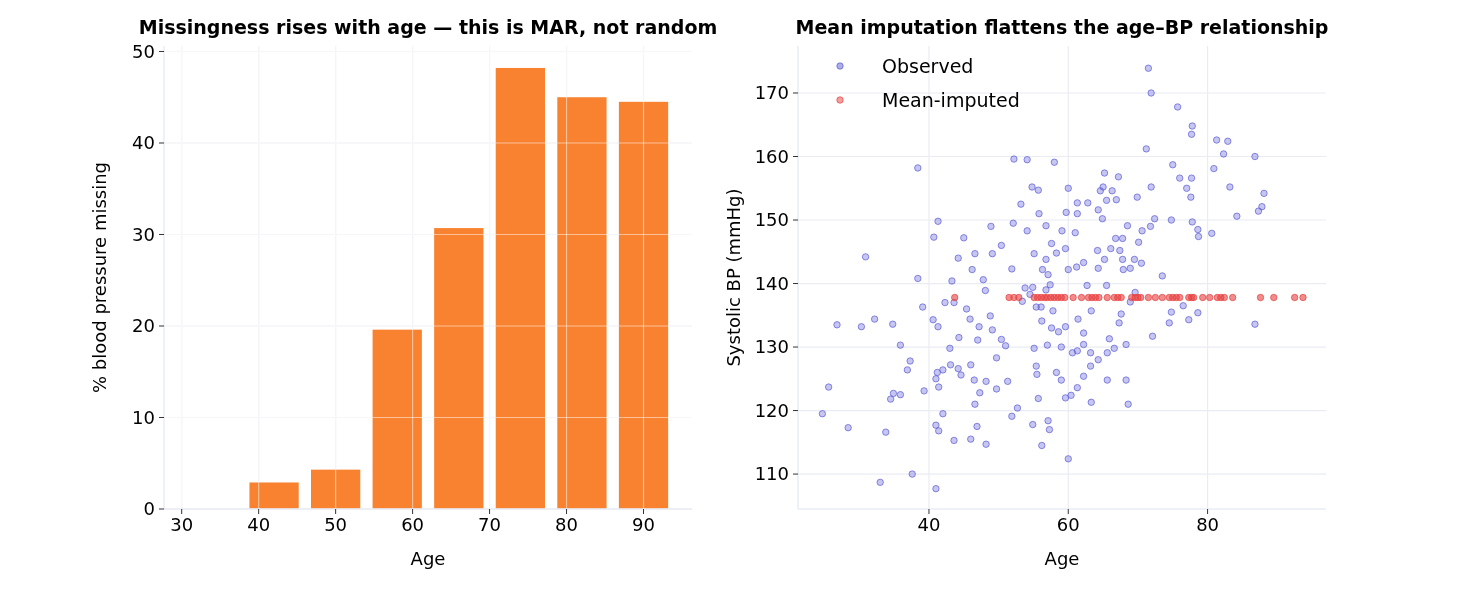 The width and height of the screenshot is (1457, 593). Describe the element at coordinates (771, 156) in the screenshot. I see `y-tick-label: 160` at that location.